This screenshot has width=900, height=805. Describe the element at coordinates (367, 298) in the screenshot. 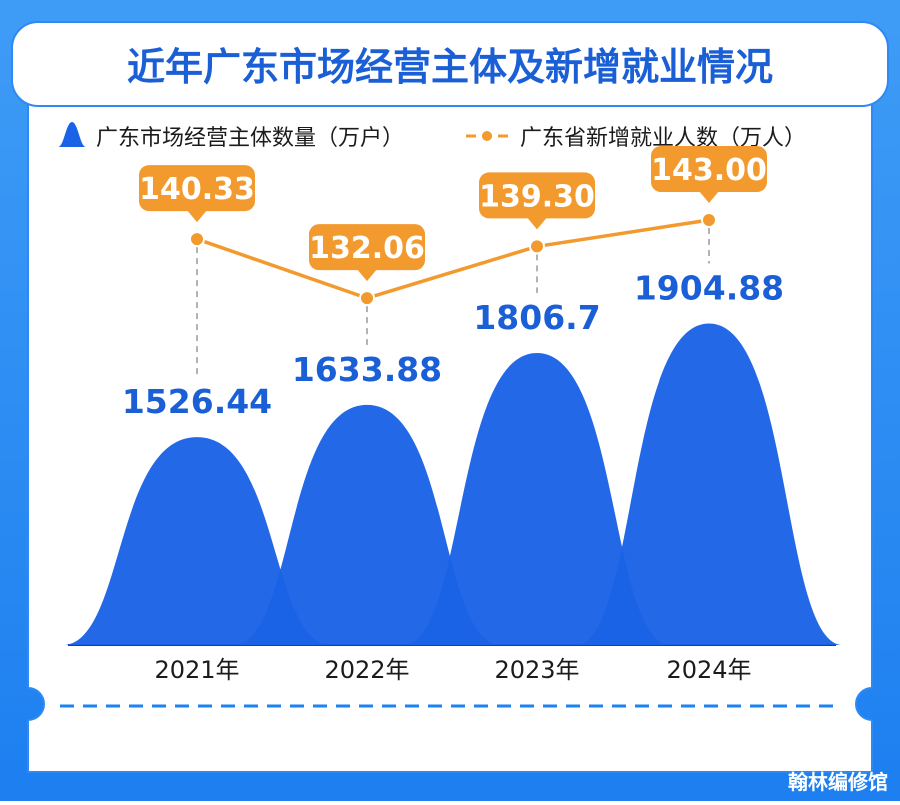

I see `line-point-2022` at that location.